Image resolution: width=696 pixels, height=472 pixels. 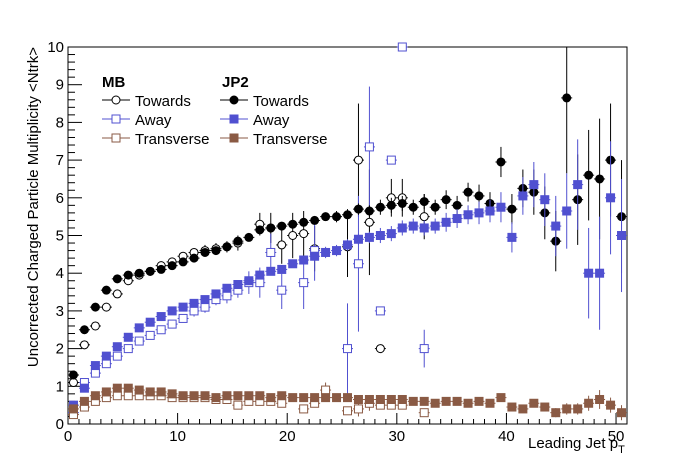 I want to click on y-tick-label: 1, so click(x=60, y=386).